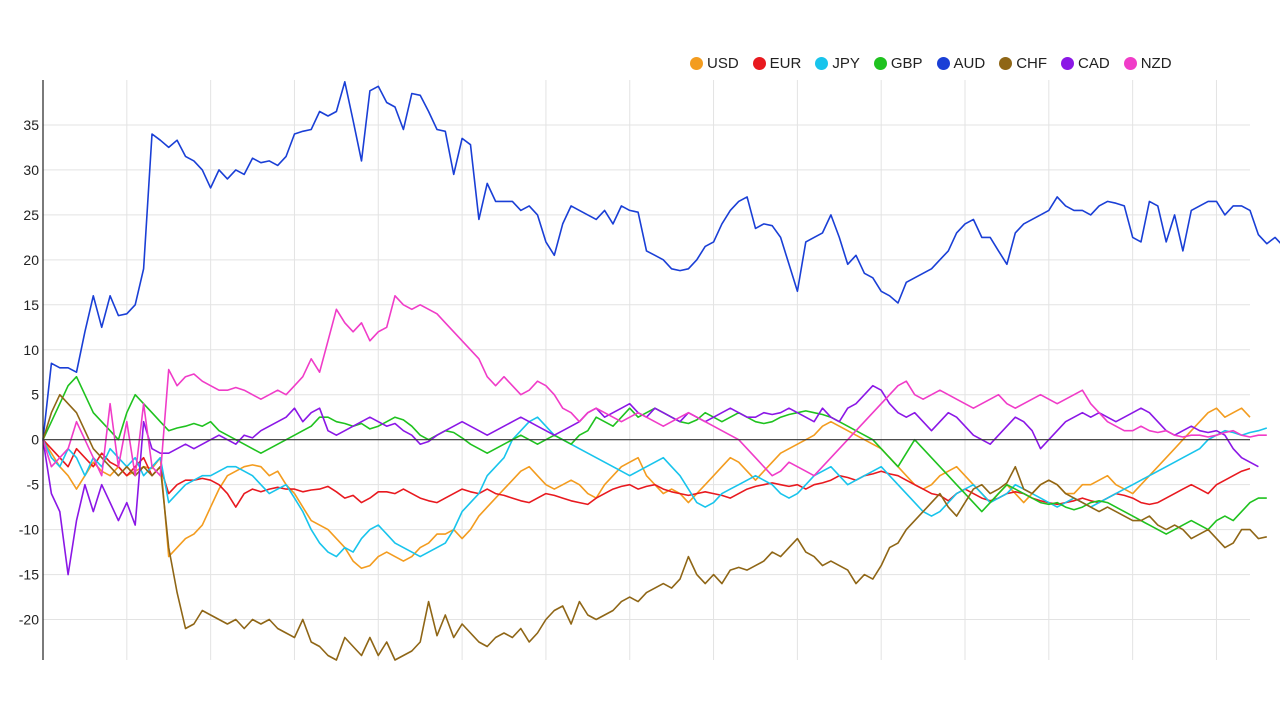 Image resolution: width=1280 pixels, height=720 pixels. Describe the element at coordinates (646, 473) in the screenshot. I see `series-line-eur` at that location.